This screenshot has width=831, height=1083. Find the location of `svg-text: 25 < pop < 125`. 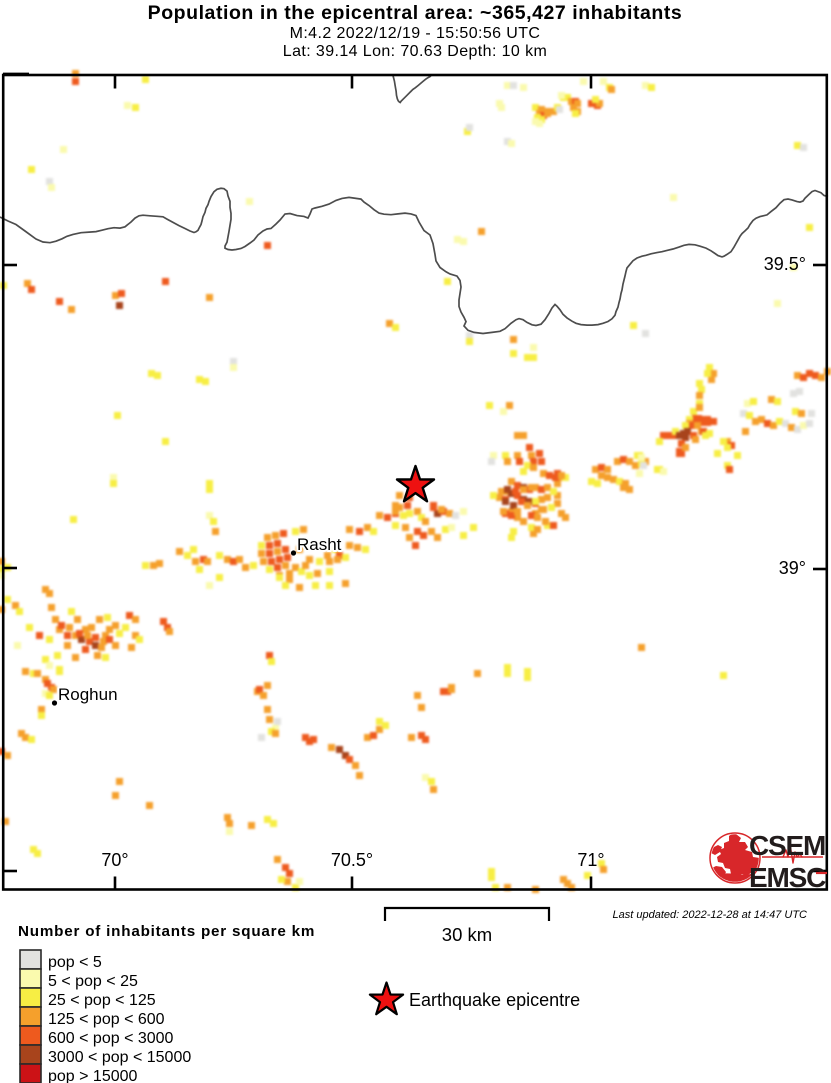

svg-text: 25 < pop < 125 is located at coordinates (102, 1000).